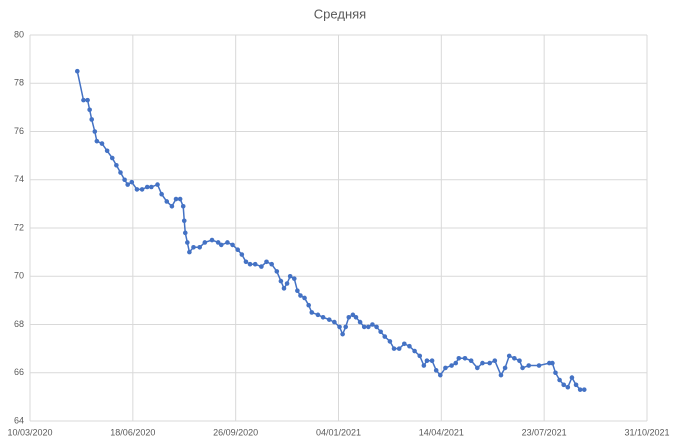  Describe the element at coordinates (19, 179) in the screenshot. I see `y-tick-label: 74` at that location.